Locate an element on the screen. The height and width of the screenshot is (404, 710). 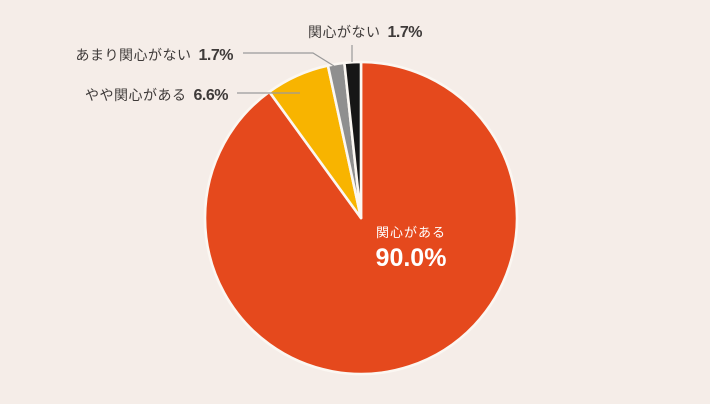
leader-lines is located at coordinates (295, 69).